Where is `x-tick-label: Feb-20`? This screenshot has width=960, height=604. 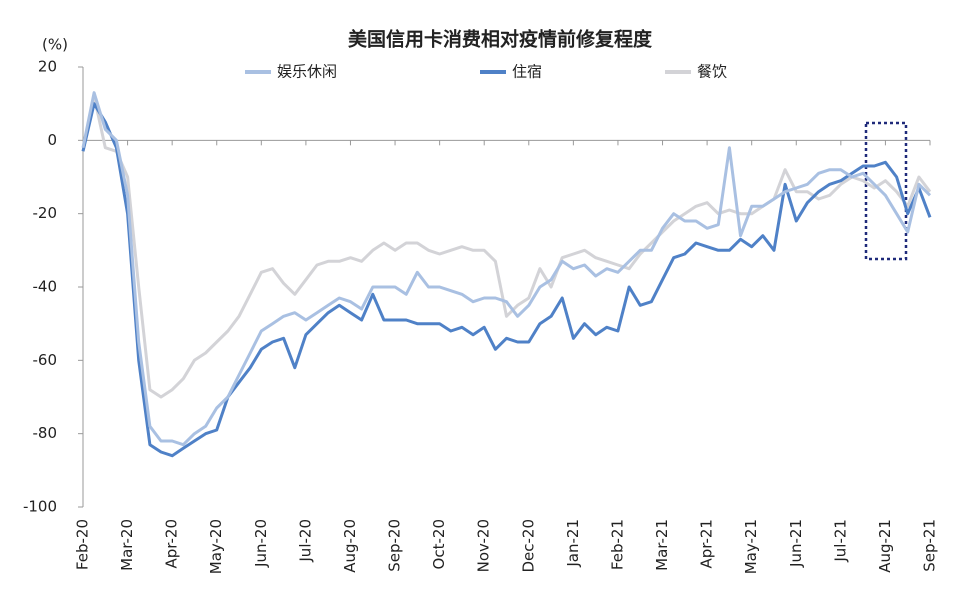
x-tick-label: Feb-20 is located at coordinates (83, 544).